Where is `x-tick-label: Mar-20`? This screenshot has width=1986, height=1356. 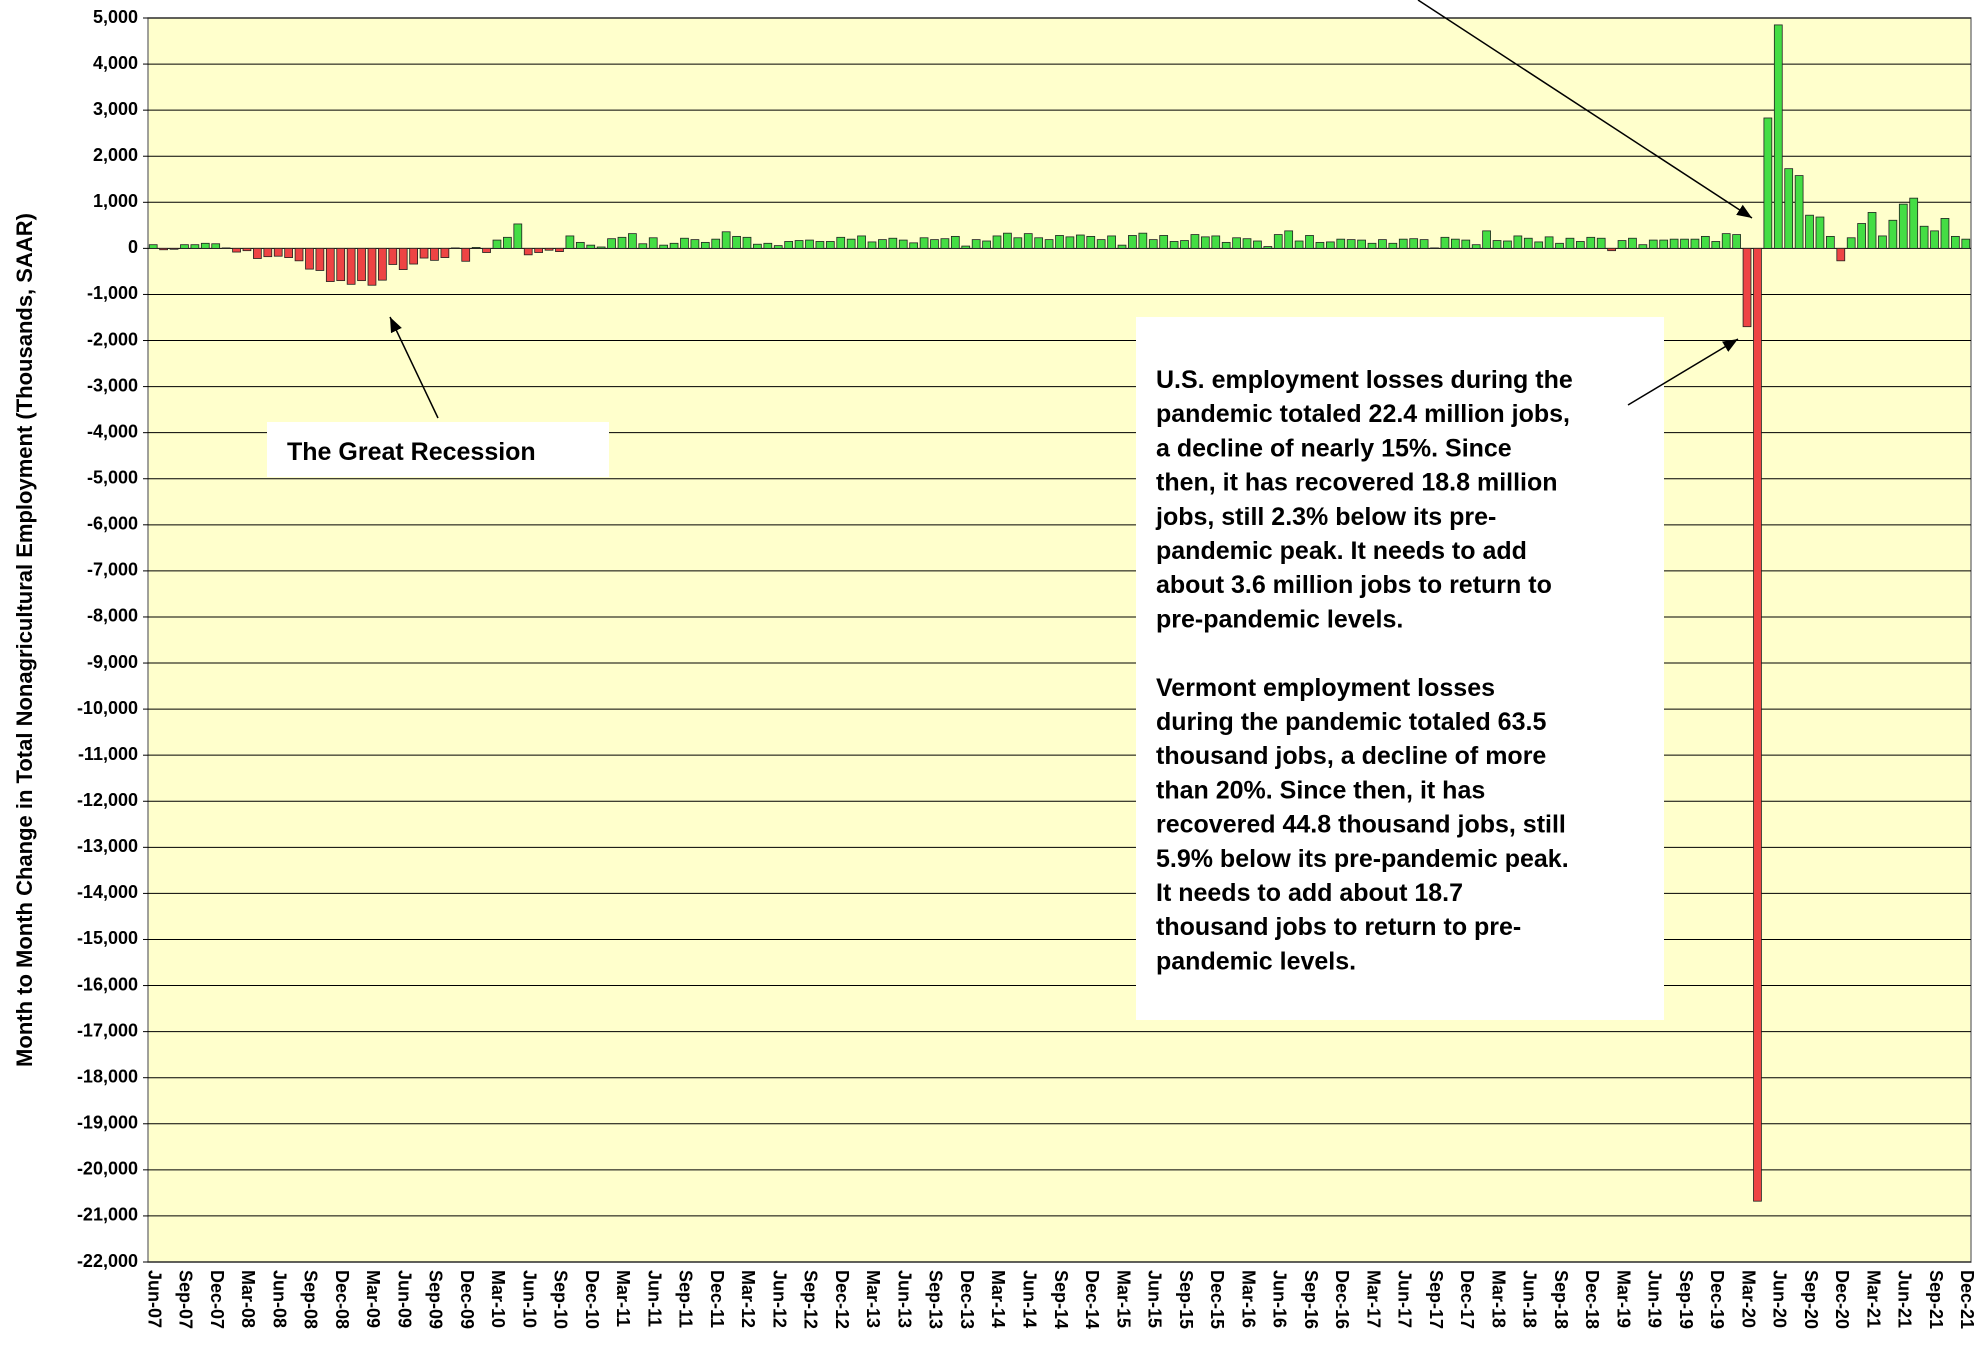
x-tick-label: Mar-20 is located at coordinates (1748, 1299).